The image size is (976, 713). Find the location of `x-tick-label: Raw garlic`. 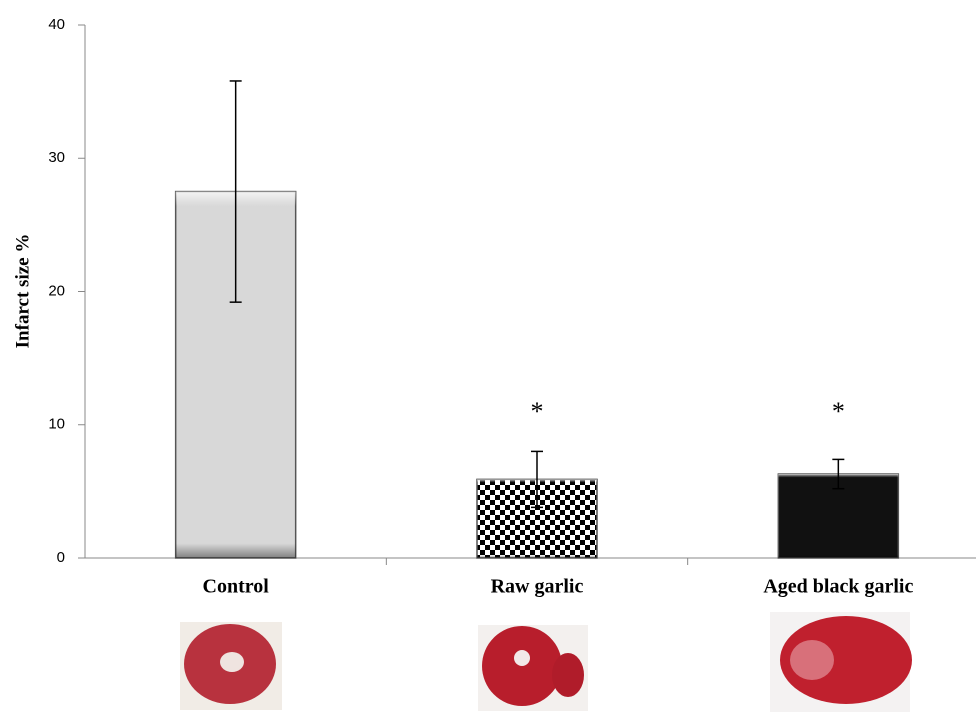

x-tick-label: Raw garlic is located at coordinates (537, 587).